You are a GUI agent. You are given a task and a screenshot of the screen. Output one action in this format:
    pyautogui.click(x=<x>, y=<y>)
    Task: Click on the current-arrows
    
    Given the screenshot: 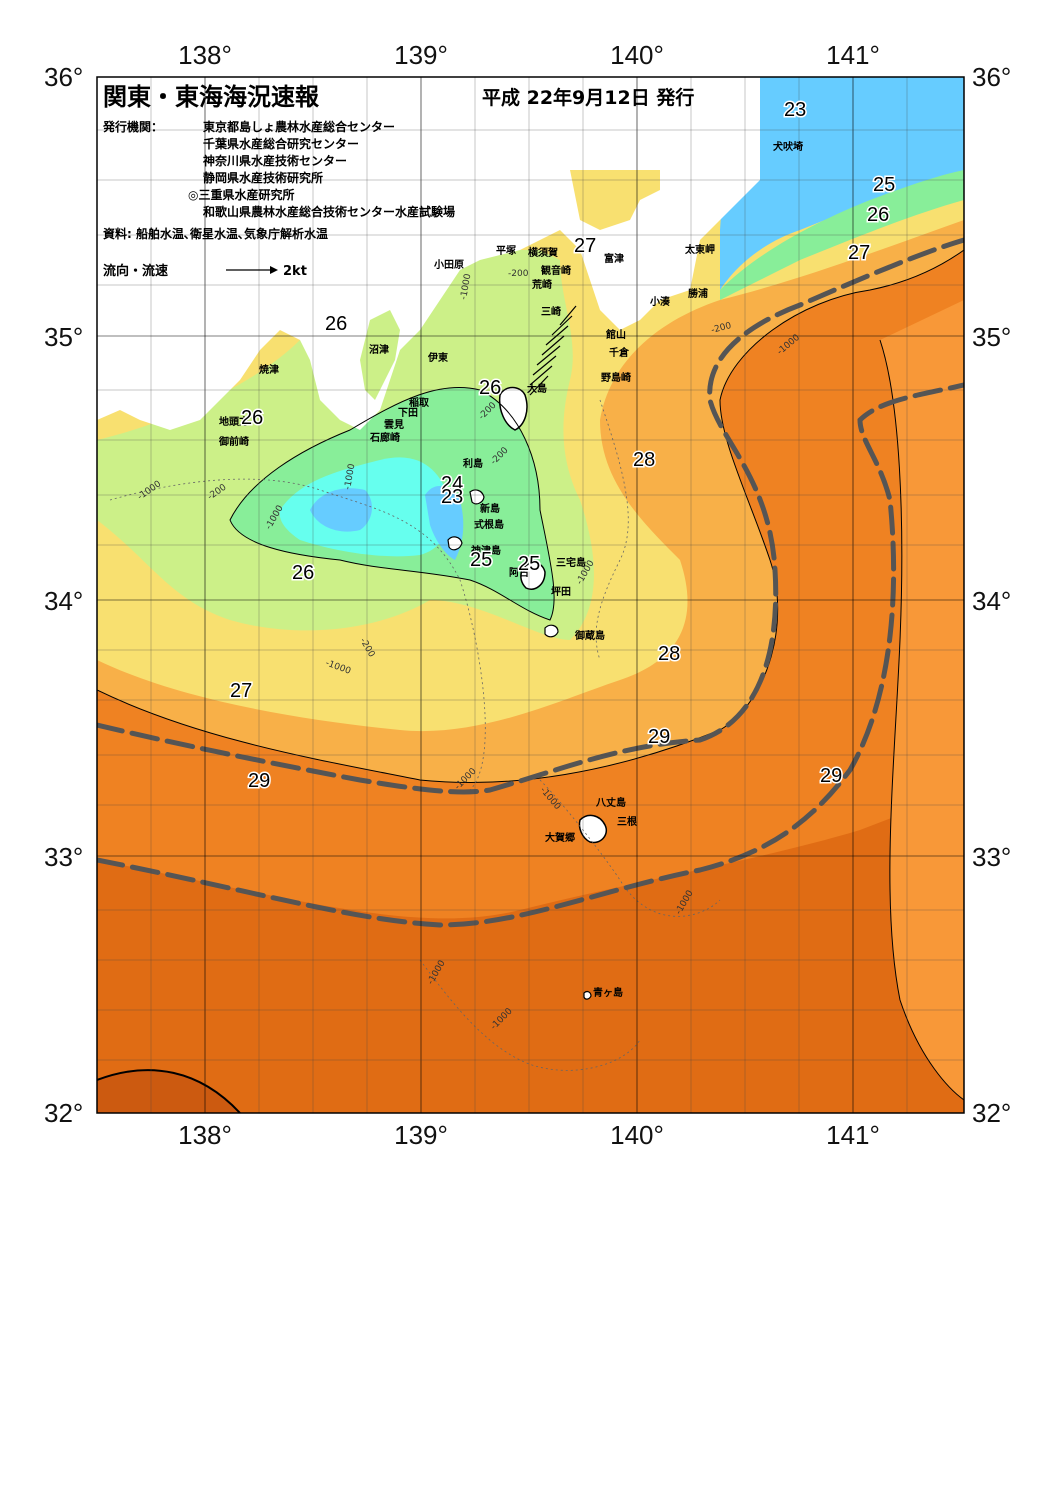 What is the action you would take?
    pyautogui.click(x=553, y=350)
    